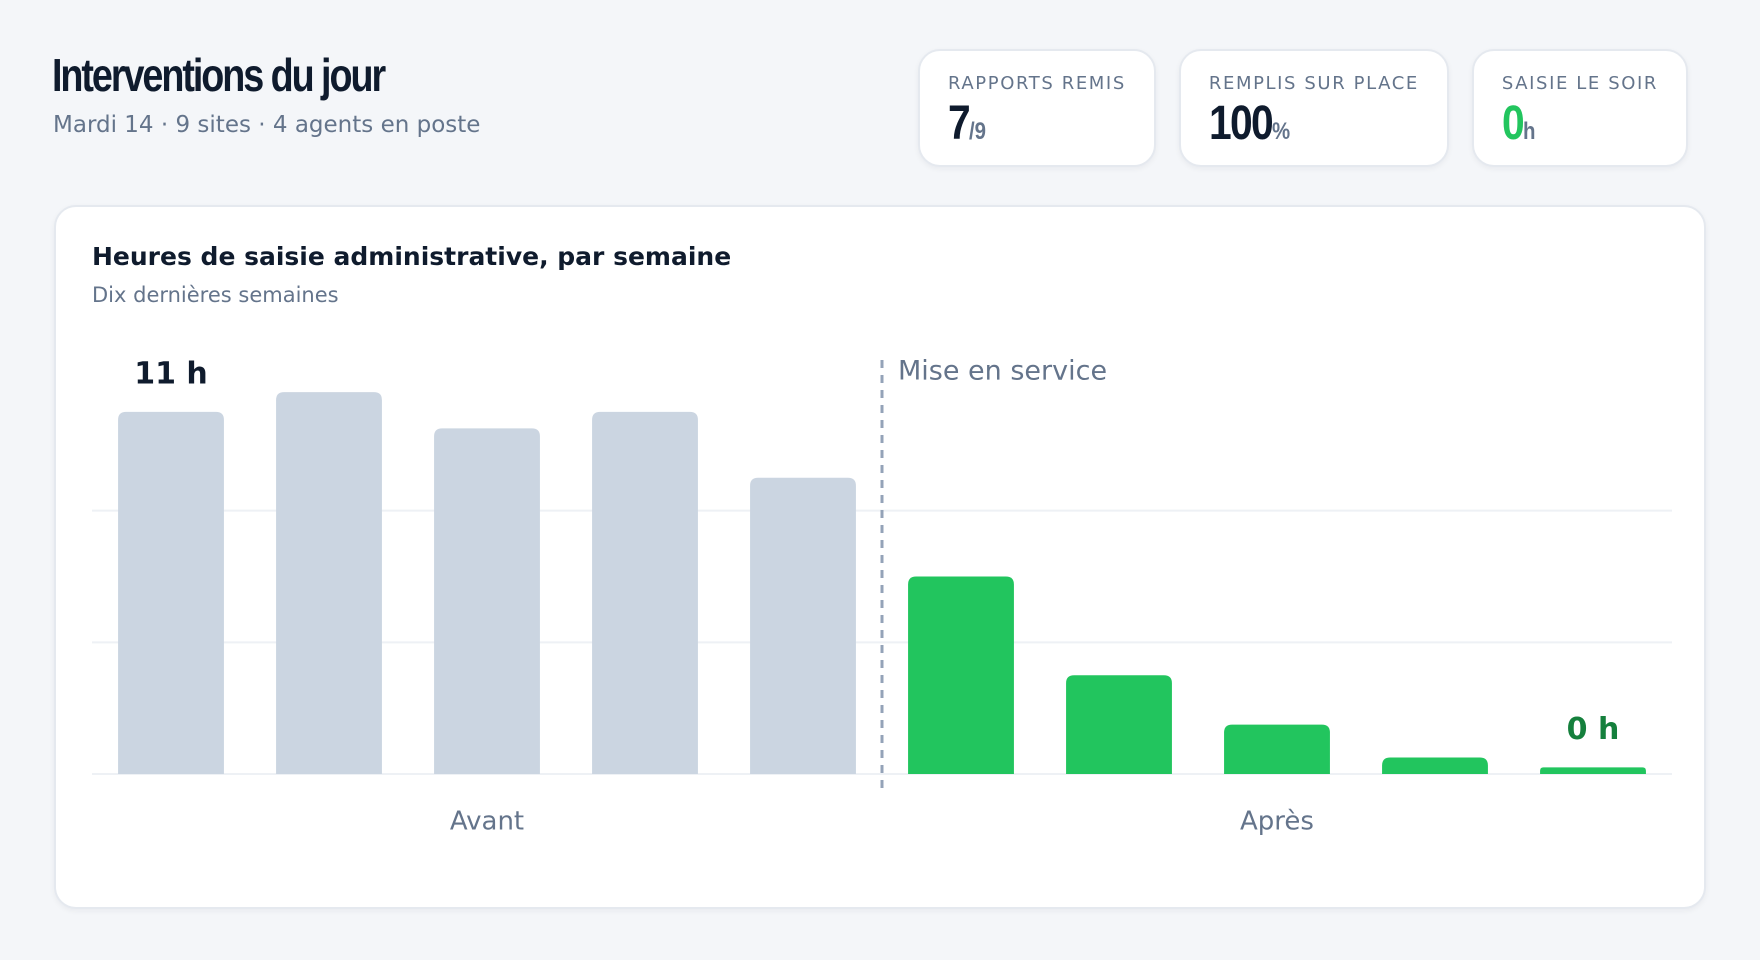 Image resolution: width=1760 pixels, height=960 pixels. What do you see at coordinates (1529, 131) in the screenshot?
I see `kpi-unit: h` at bounding box center [1529, 131].